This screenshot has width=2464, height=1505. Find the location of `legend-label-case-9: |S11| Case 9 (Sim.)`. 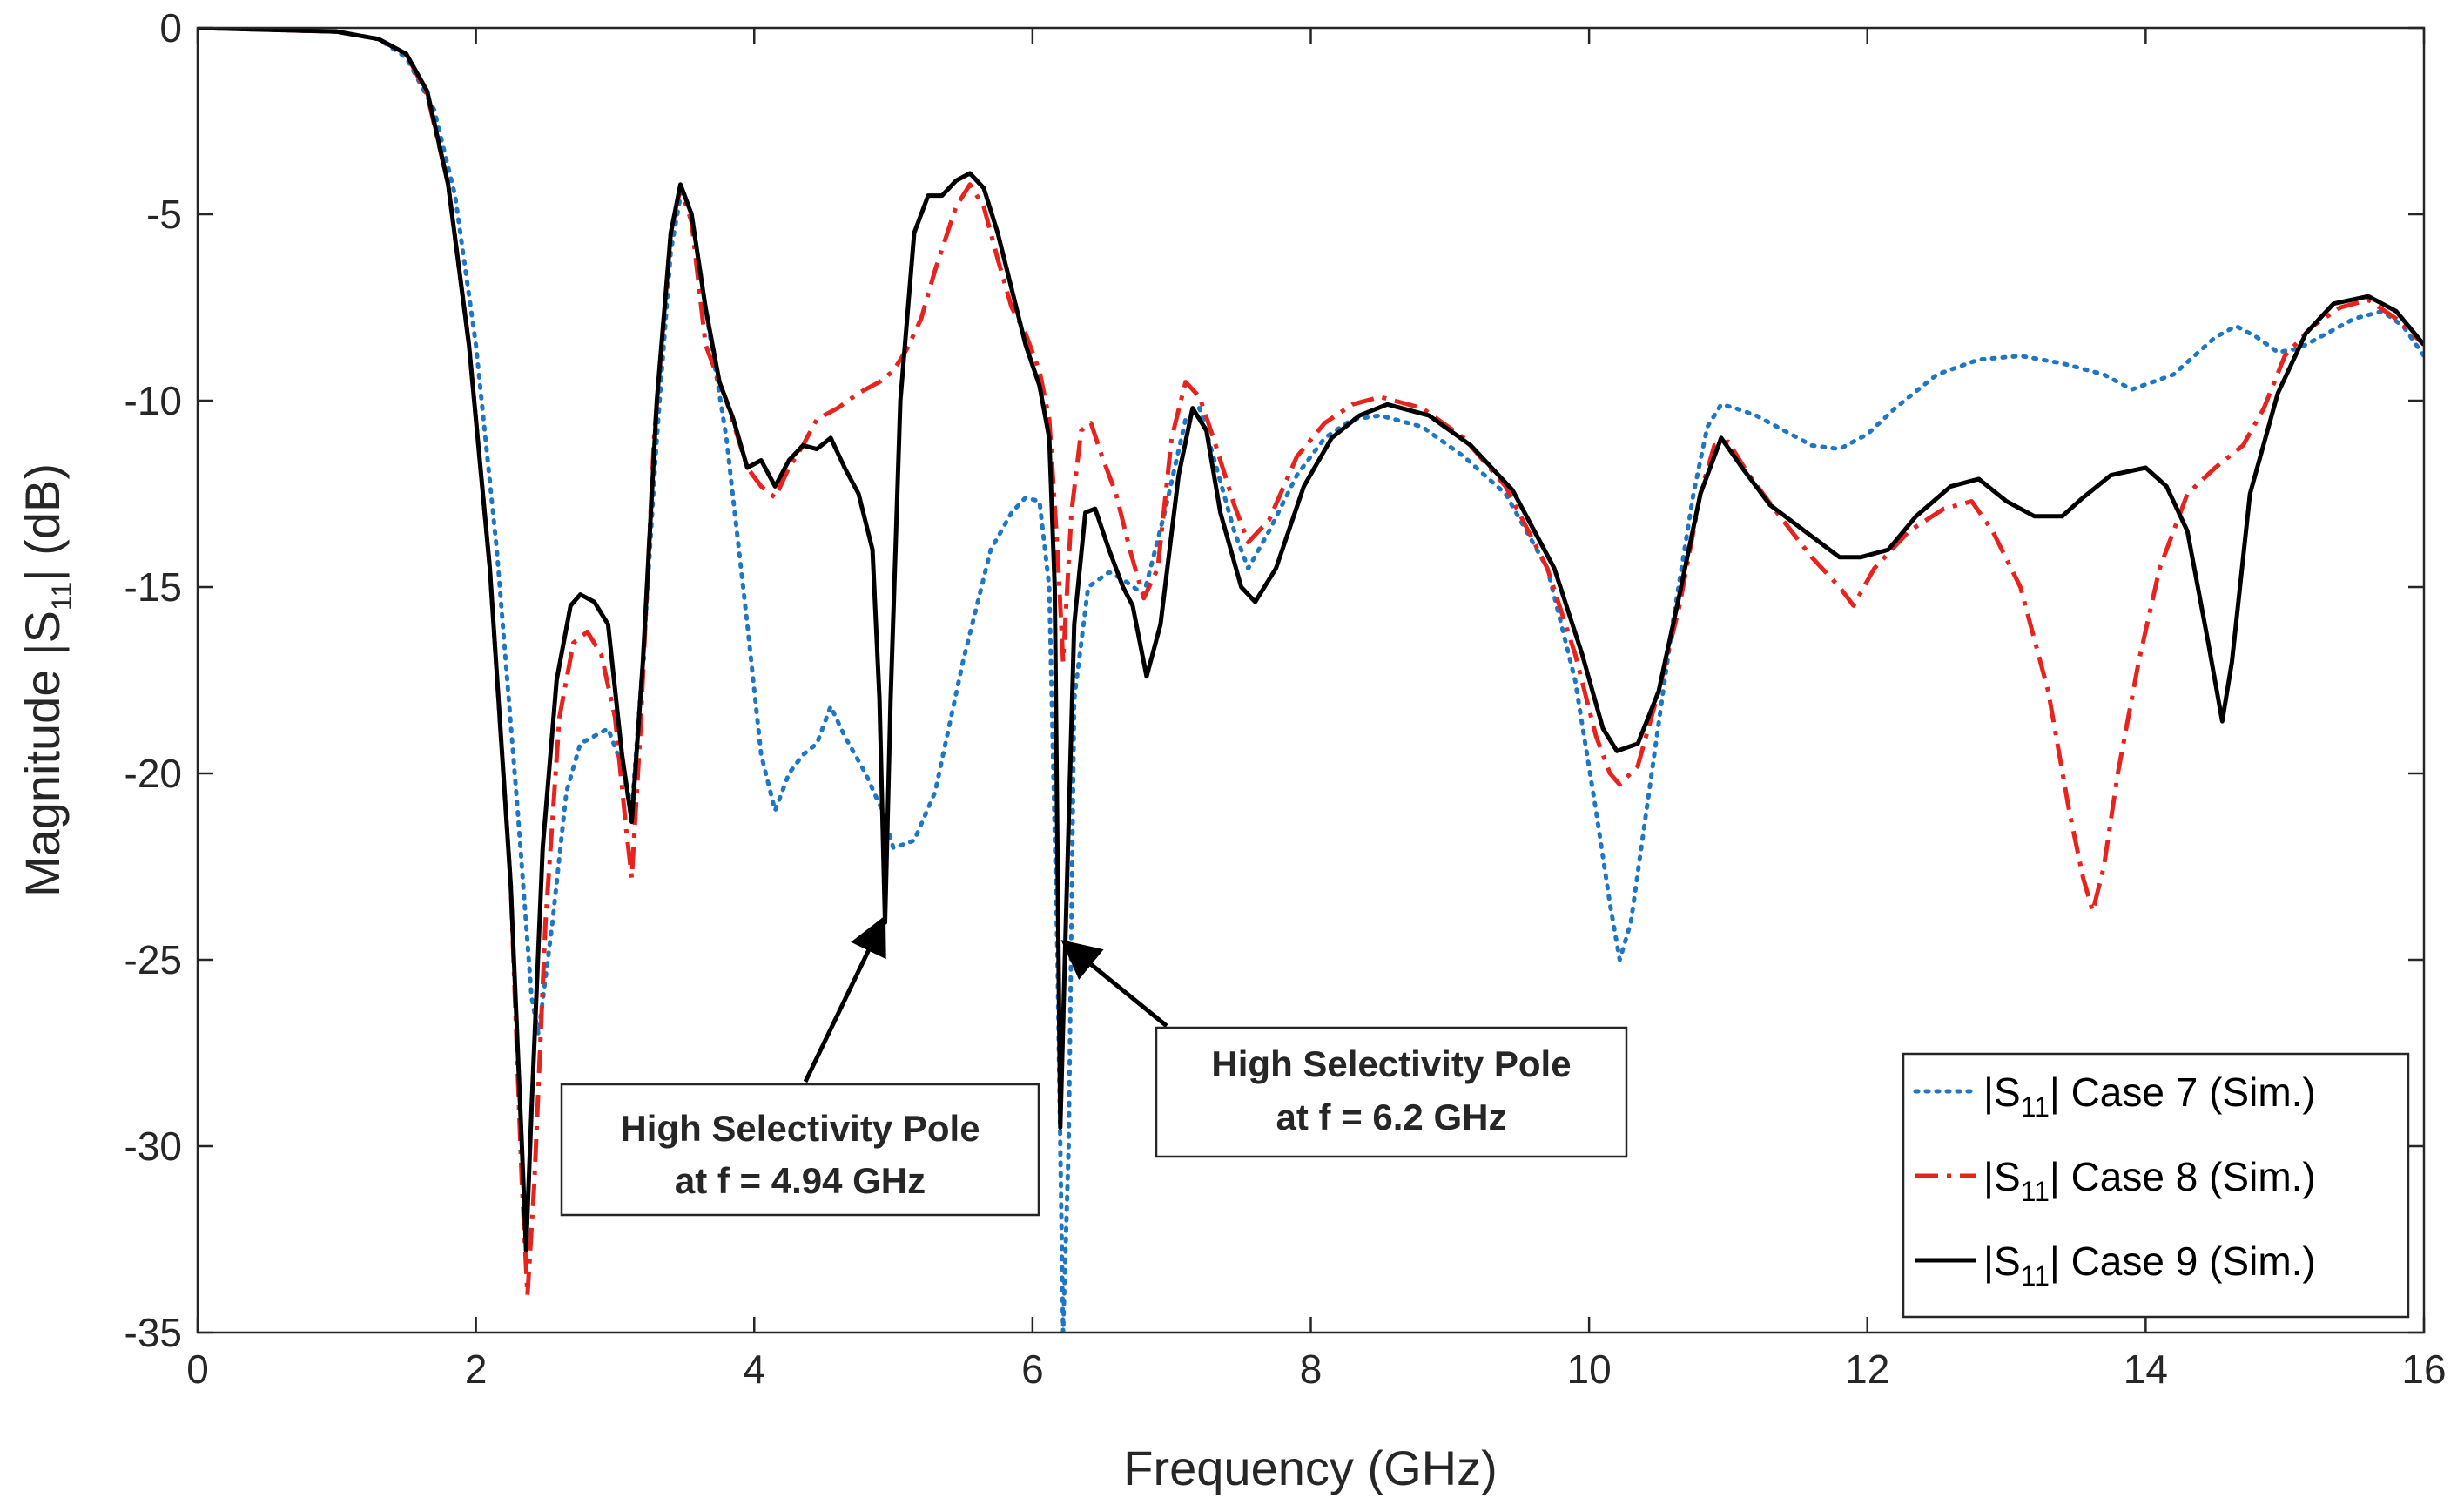

legend-label-case-9: |S11| Case 9 (Sim.) is located at coordinates (2149, 1265).